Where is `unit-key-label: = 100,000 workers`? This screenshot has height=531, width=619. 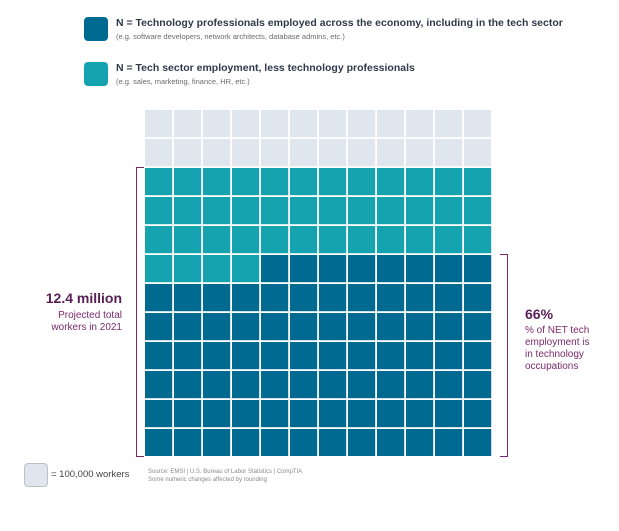 unit-key-label: = 100,000 workers is located at coordinates (90, 474).